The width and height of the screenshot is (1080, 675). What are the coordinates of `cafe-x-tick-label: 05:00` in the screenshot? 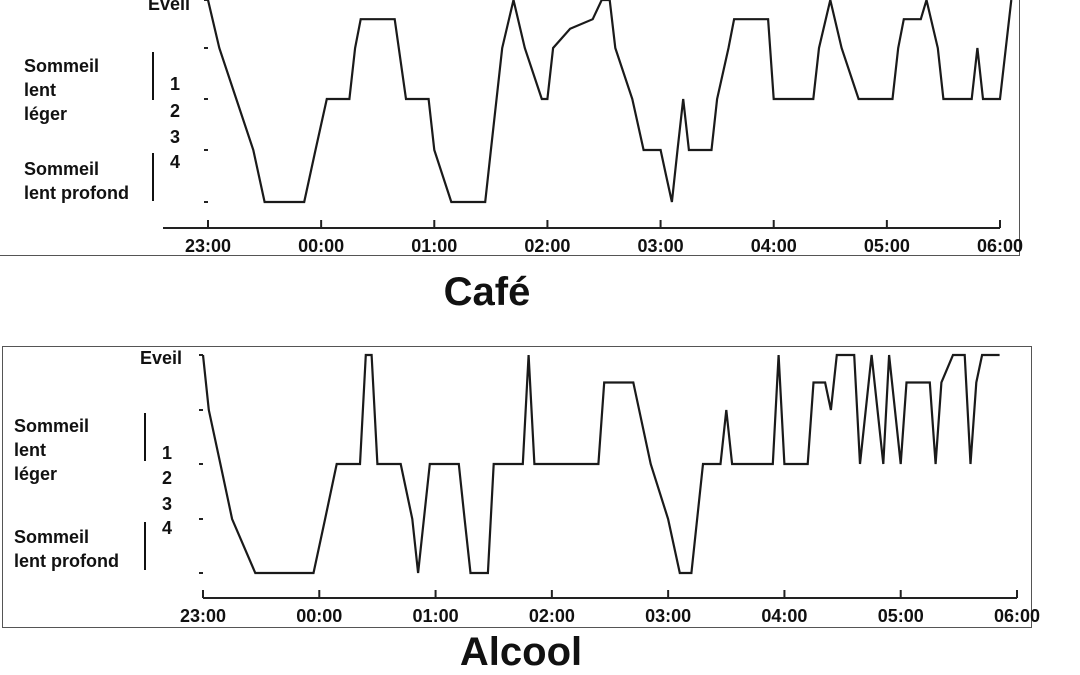 It's located at (887, 246).